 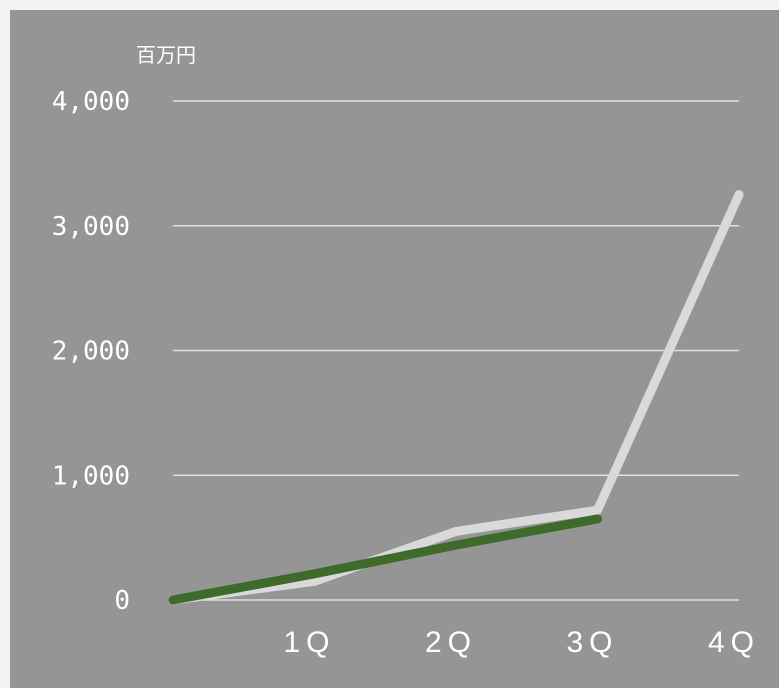 What do you see at coordinates (592, 642) in the screenshot?
I see `x-tick-label: 3Q` at bounding box center [592, 642].